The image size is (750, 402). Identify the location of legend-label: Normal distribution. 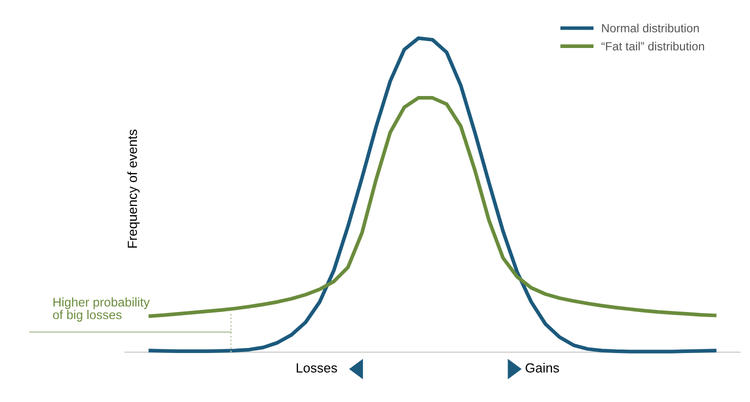
(650, 28).